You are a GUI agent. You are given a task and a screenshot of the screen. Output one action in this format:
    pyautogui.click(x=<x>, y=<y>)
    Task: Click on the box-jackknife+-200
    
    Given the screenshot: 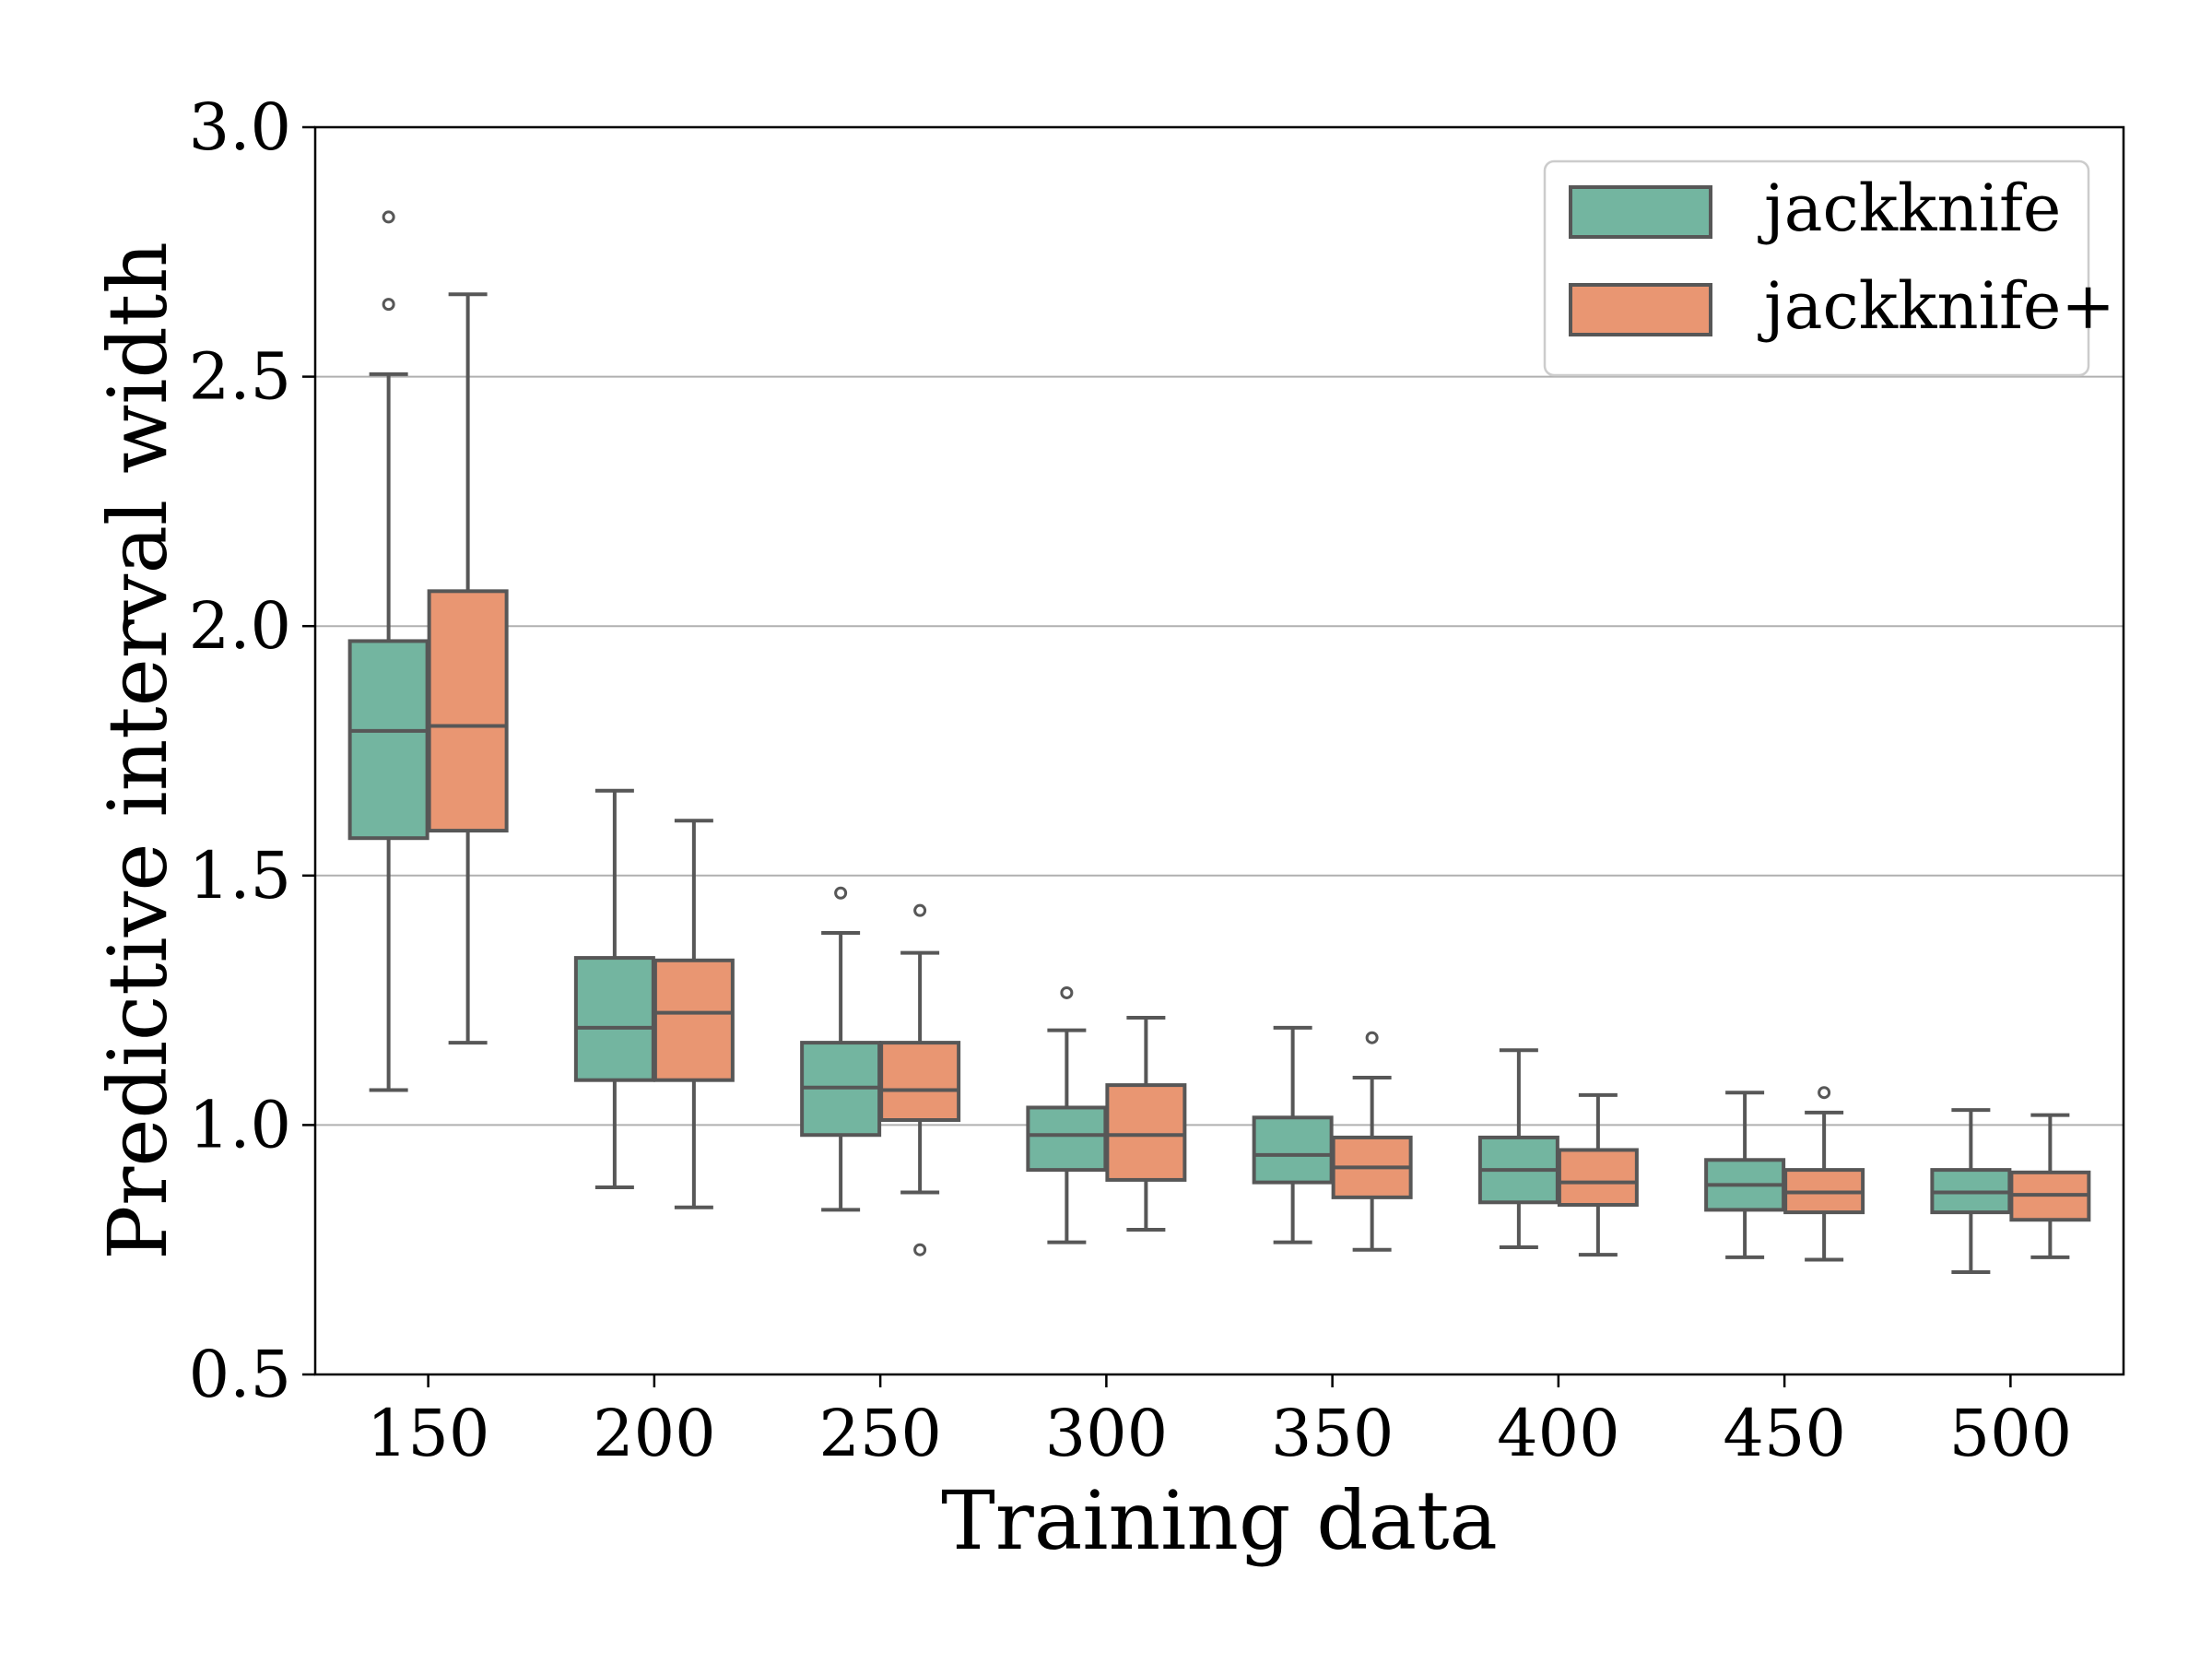 What is the action you would take?
    pyautogui.click(x=694, y=1014)
    